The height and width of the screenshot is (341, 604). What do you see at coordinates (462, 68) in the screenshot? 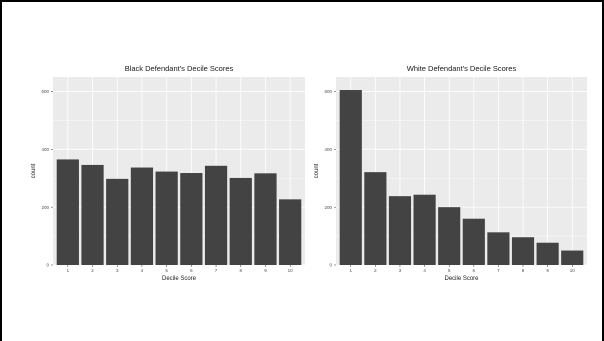
I see `chart-title: White Defendant's Decile Scores` at bounding box center [462, 68].